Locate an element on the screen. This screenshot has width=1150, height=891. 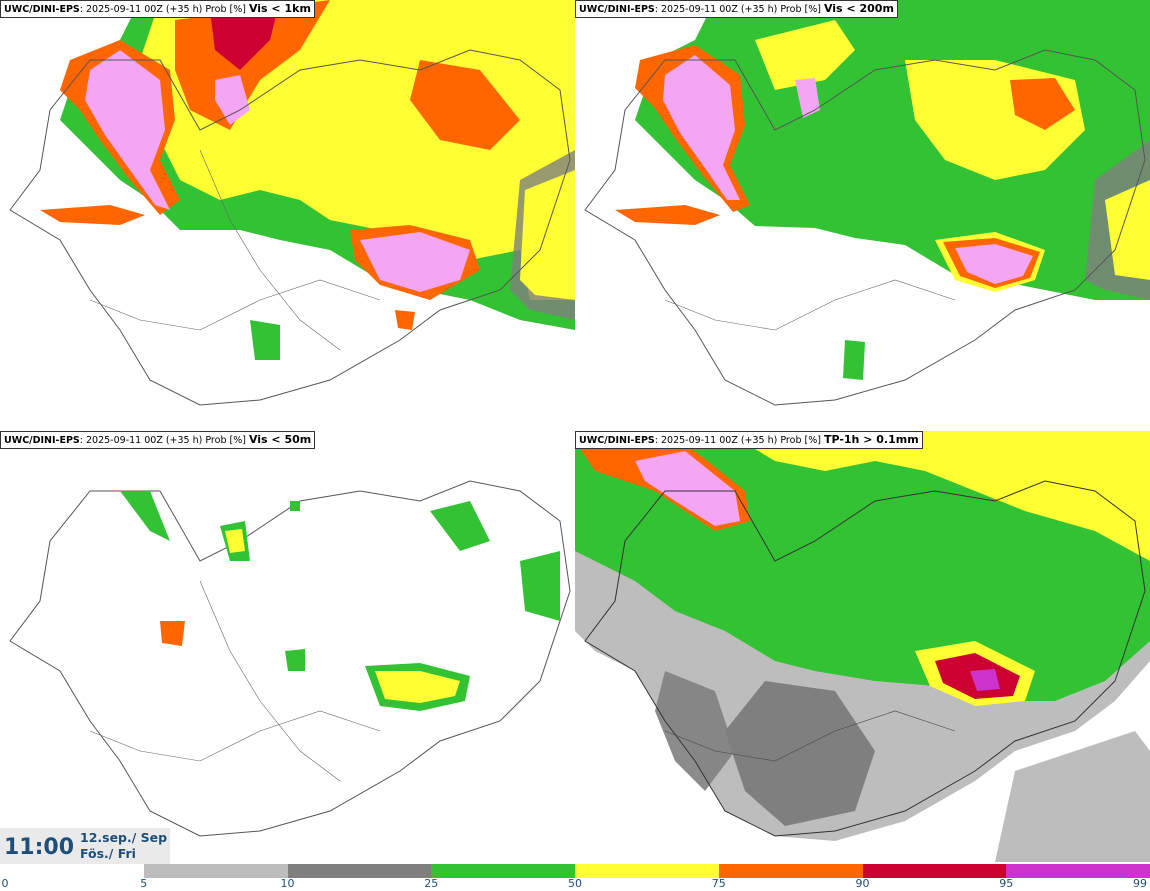
colorbar-tick-label: 25 is located at coordinates (431, 883).